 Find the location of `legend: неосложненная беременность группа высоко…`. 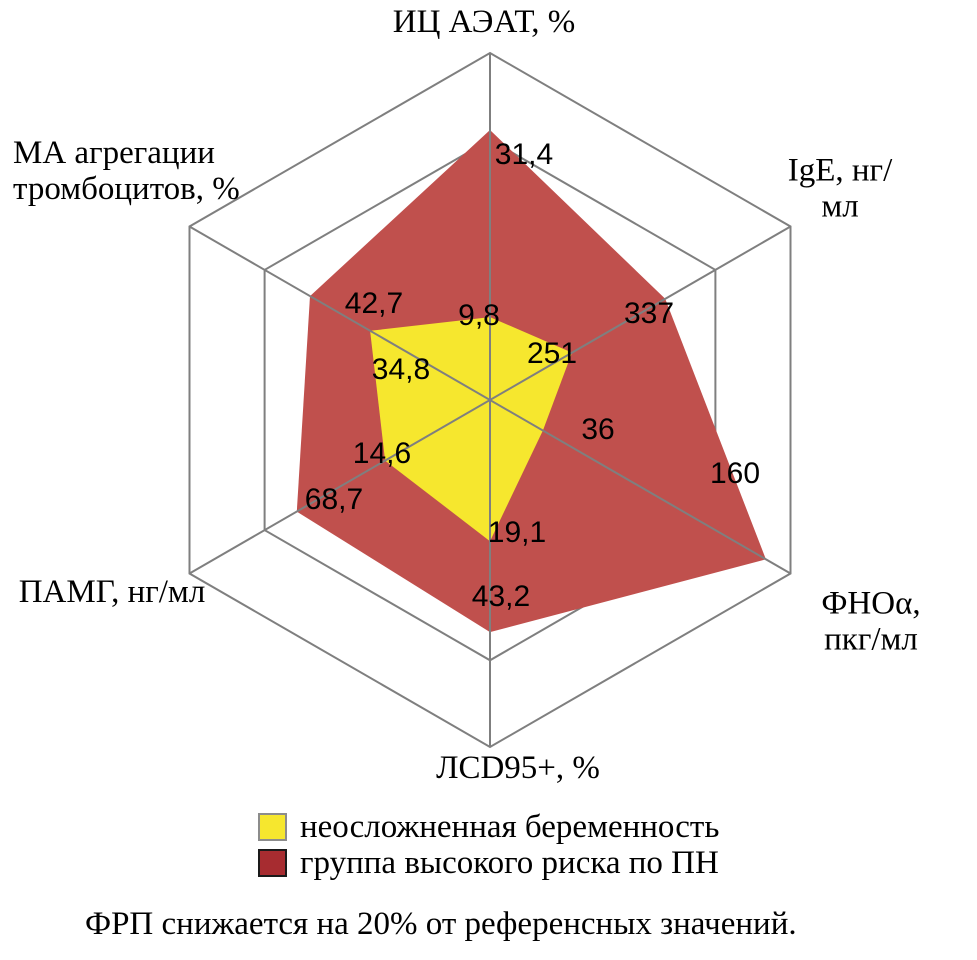

legend: неосложненная беременность группа высоко… is located at coordinates (489, 846).